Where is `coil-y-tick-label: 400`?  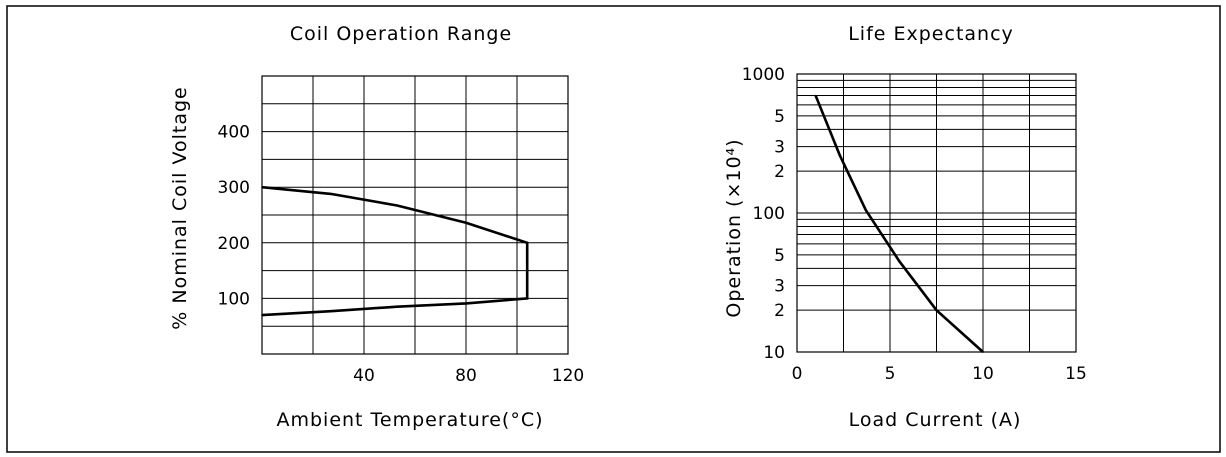 coil-y-tick-label: 400 is located at coordinates (234, 133).